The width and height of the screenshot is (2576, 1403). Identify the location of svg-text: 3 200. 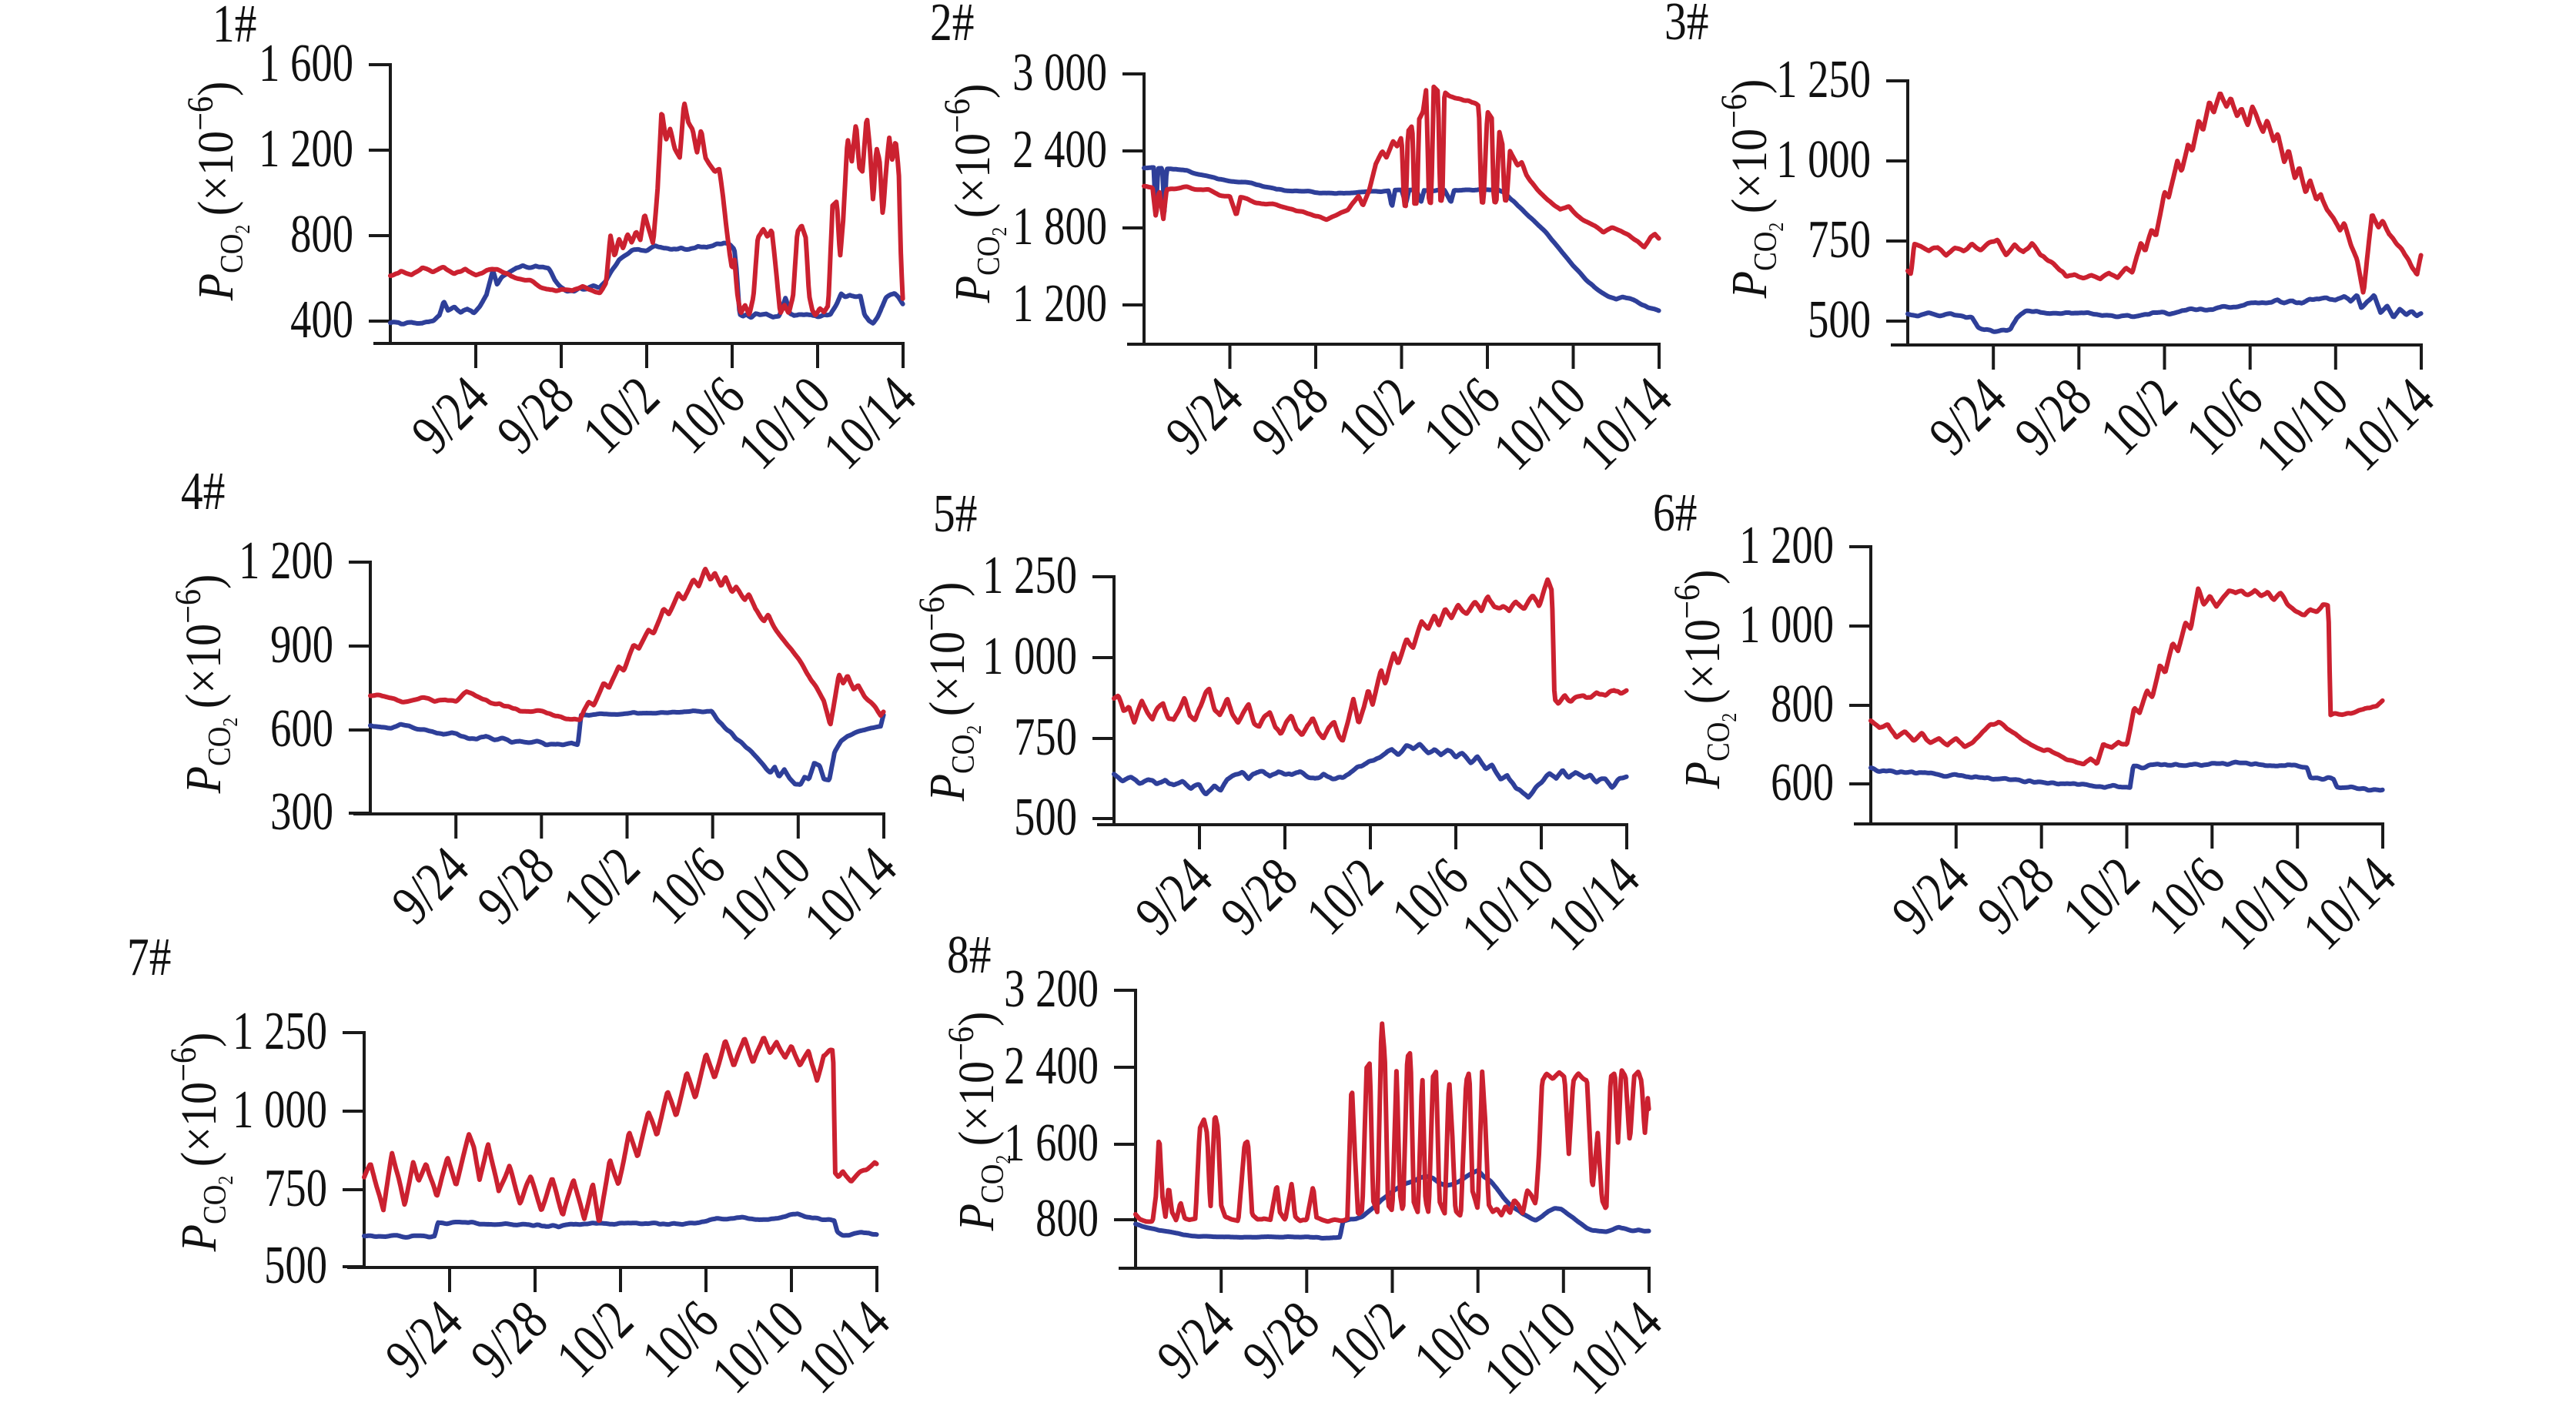
(1052, 989).